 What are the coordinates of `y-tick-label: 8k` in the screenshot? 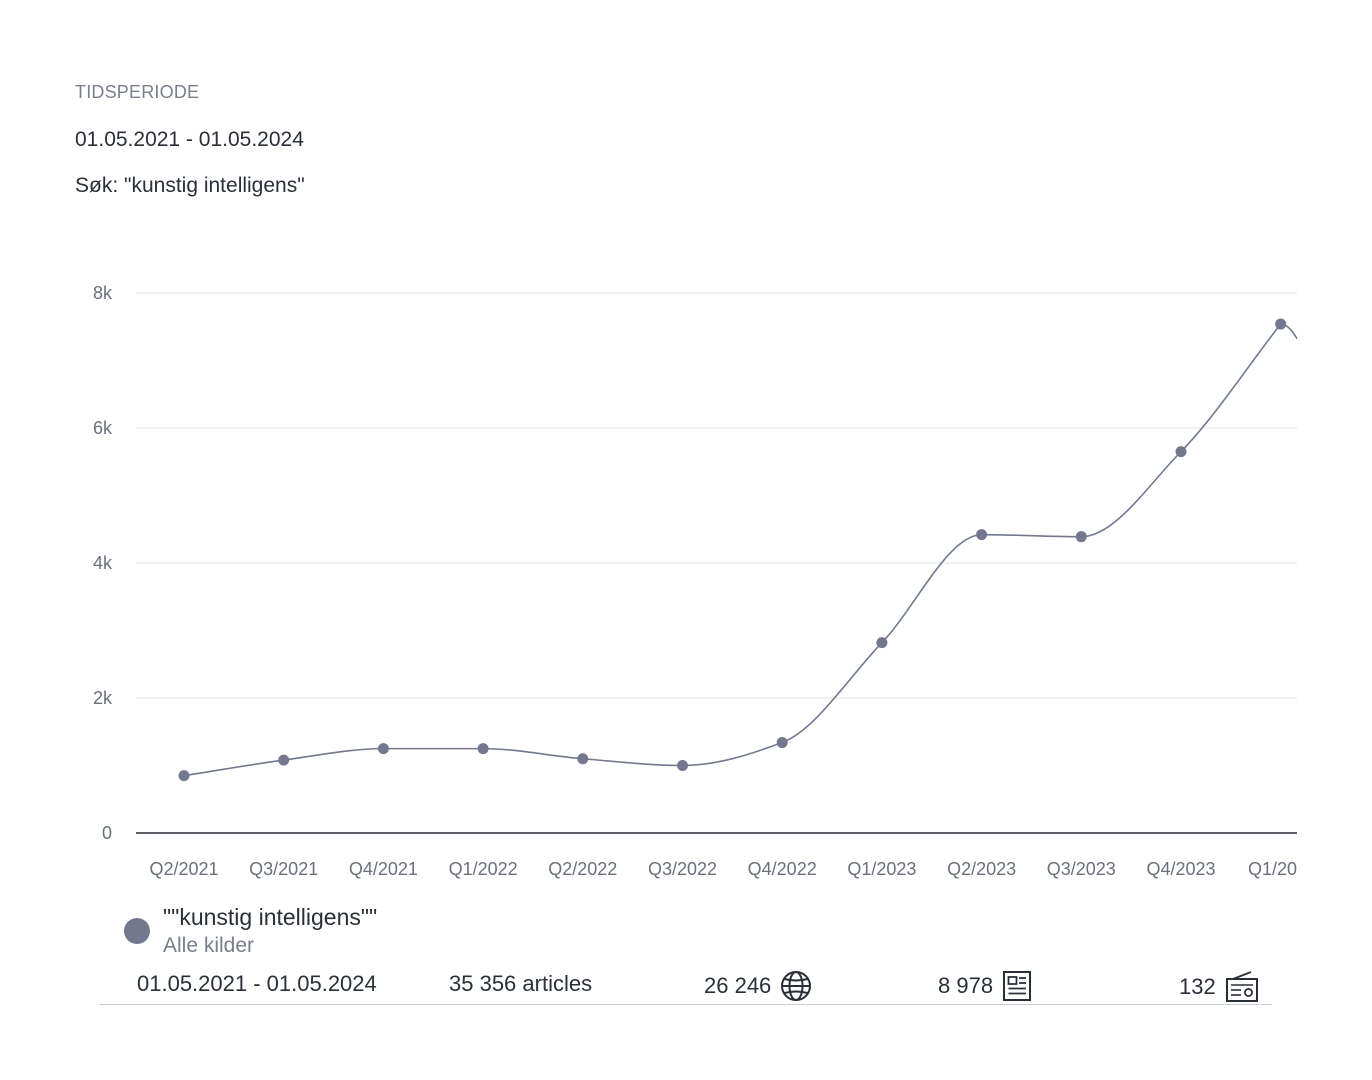 It's located at (103, 293).